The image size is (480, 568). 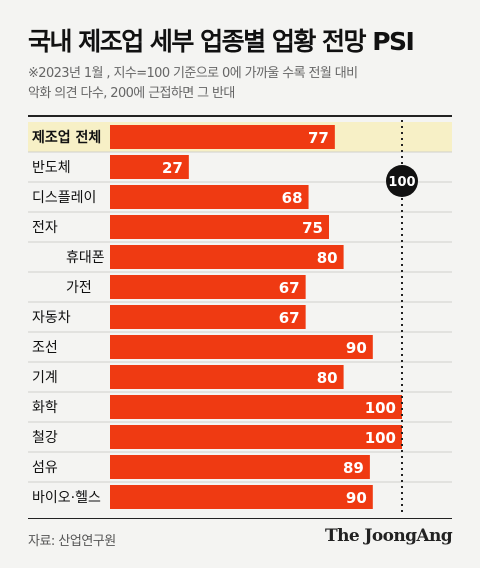 What do you see at coordinates (193, 73) in the screenshot?
I see `subtitle-line: ※2023년 1월 , 지수=100 기준으로 0에 가까울 수록 전월 대비` at bounding box center [193, 73].